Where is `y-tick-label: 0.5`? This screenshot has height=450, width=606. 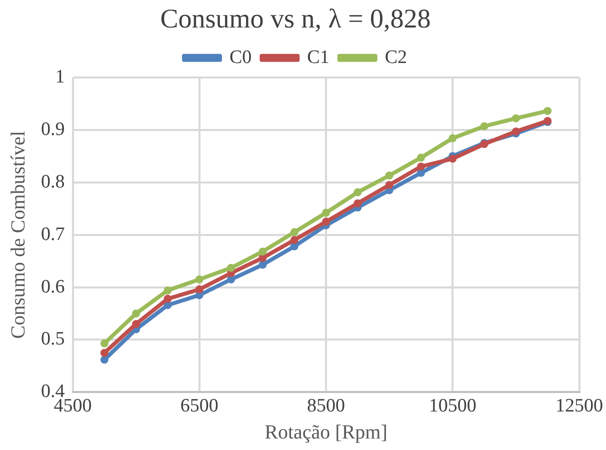 y-tick-label: 0.5 is located at coordinates (53, 339).